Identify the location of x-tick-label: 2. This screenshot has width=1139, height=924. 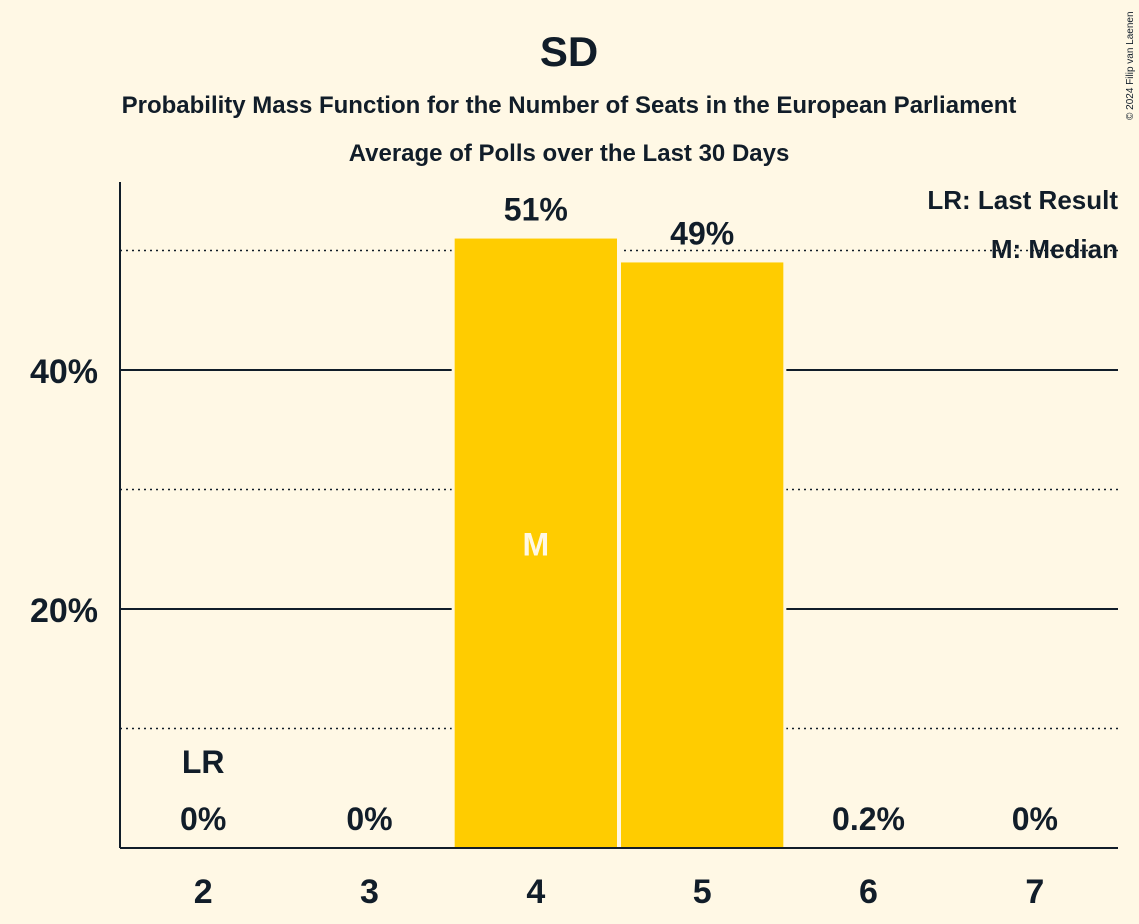
(203, 892).